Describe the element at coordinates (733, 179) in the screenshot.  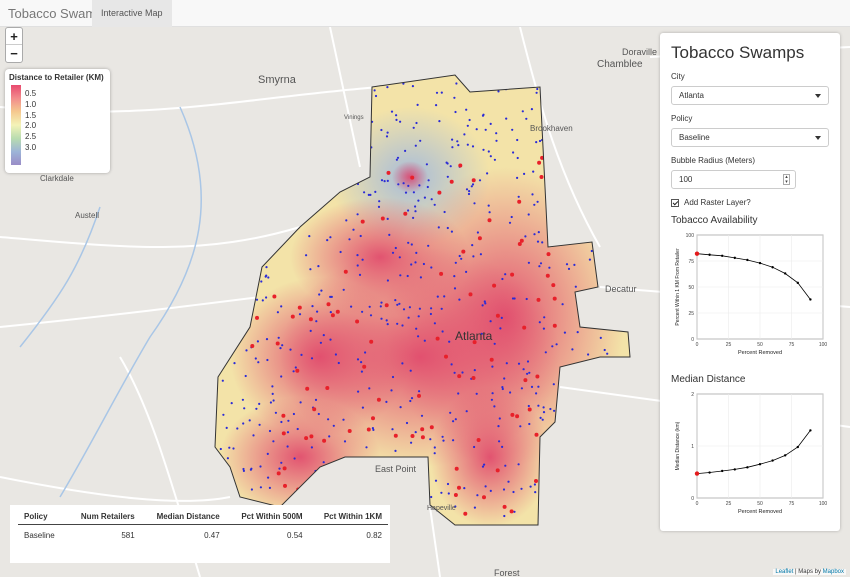
I see `radius-input: 100 ▴ ▾` at that location.